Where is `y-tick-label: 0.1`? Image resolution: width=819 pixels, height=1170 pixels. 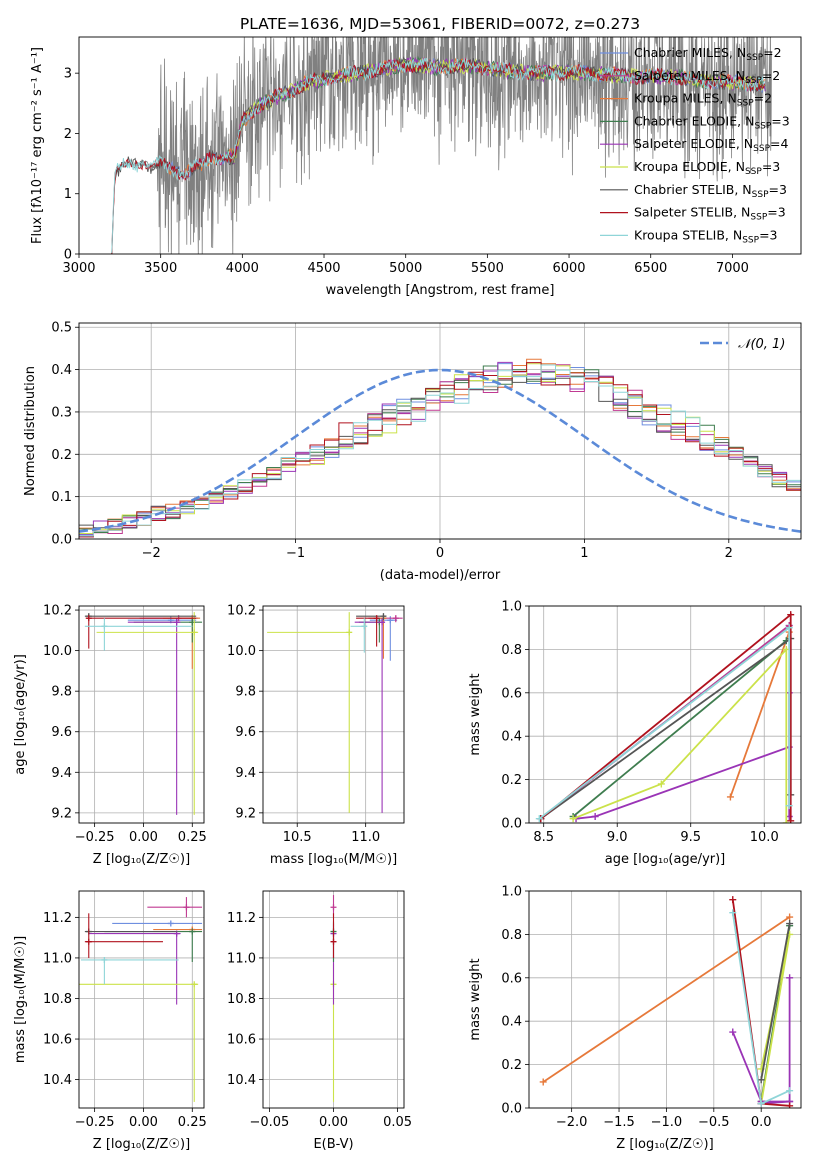
y-tick-label: 0.1 is located at coordinates (61, 497).